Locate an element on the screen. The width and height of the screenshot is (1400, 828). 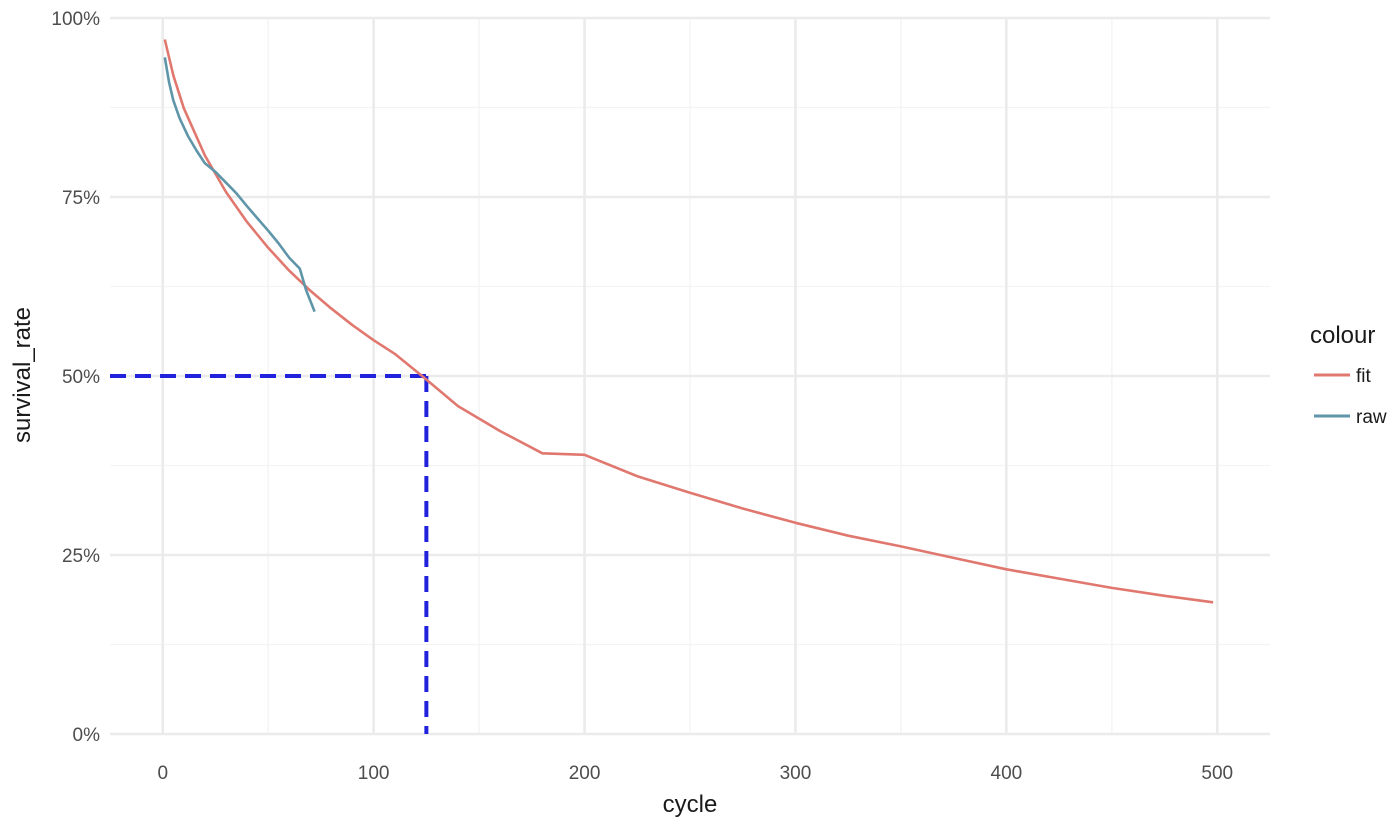
x-tick-label: 500 is located at coordinates (1217, 773).